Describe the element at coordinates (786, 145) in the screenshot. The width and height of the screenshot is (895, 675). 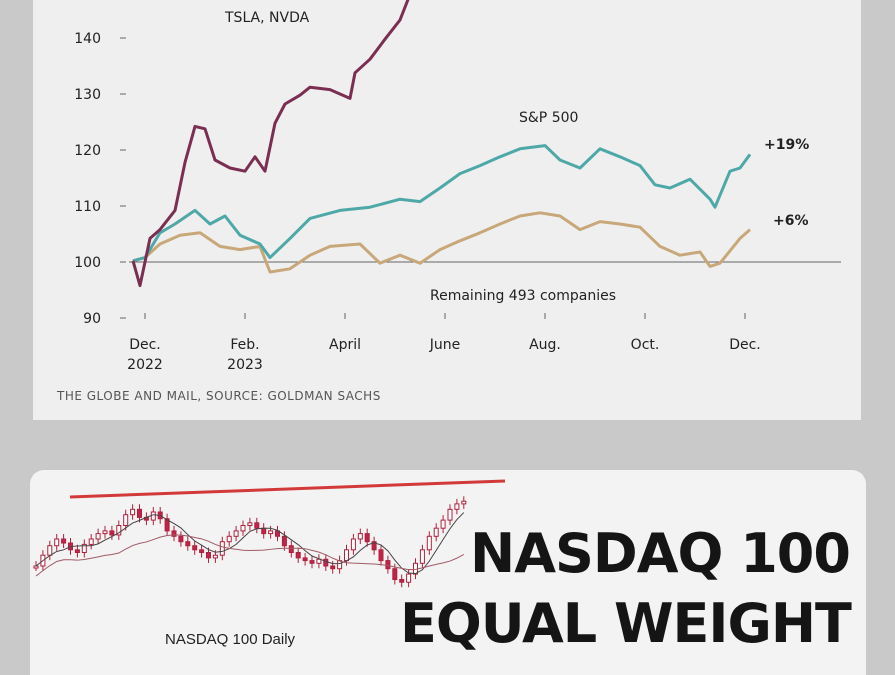
I see `end-label-sp500: +19%` at that location.